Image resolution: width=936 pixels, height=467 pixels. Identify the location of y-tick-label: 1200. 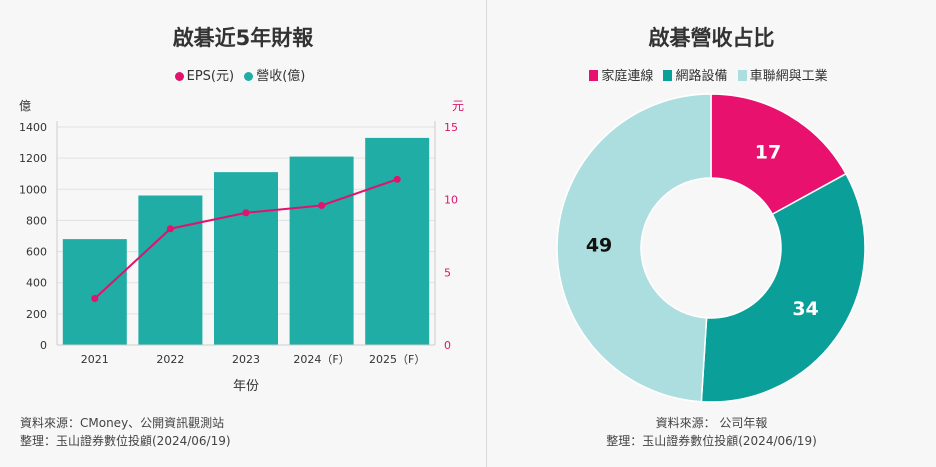
(33, 158).